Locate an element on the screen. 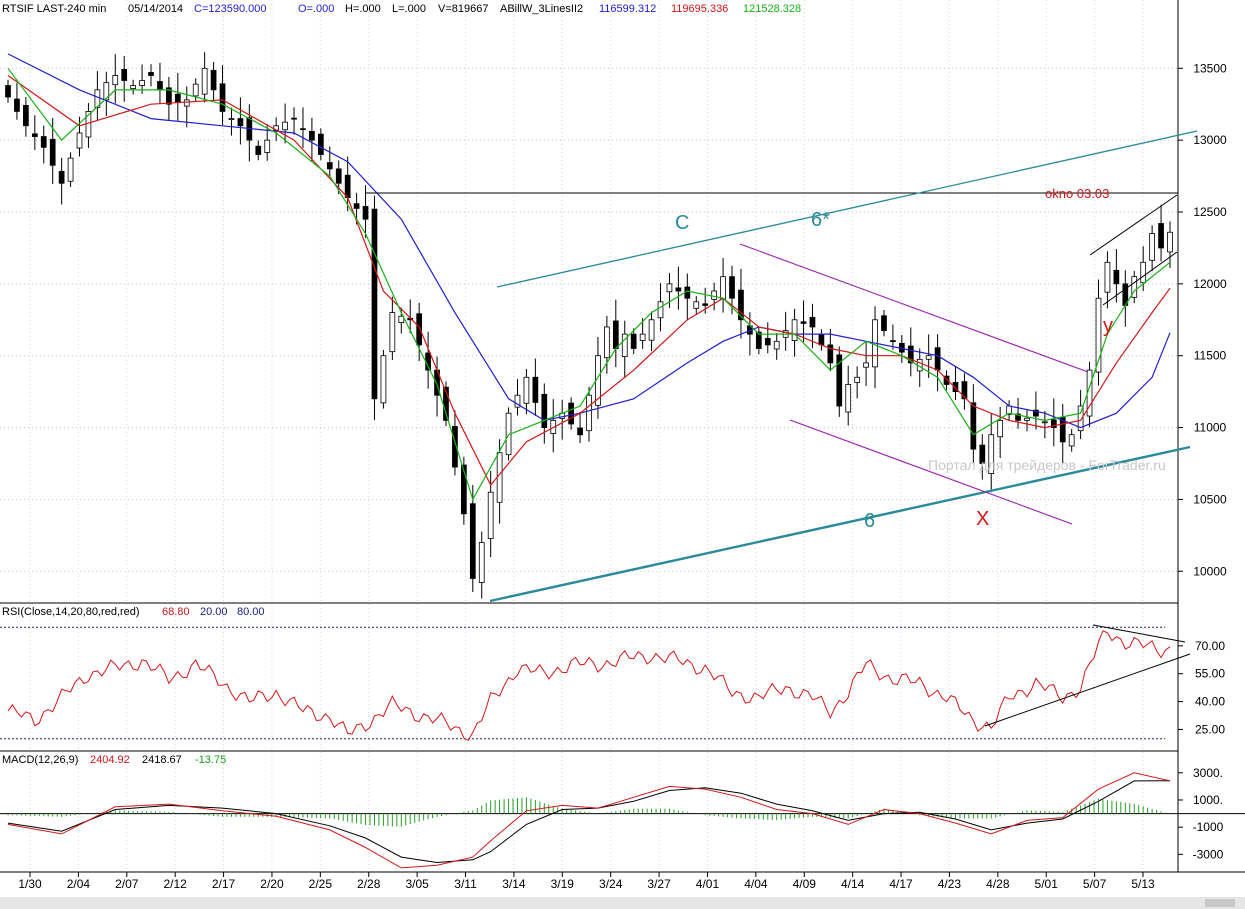  rsi-line is located at coordinates (589, 686).